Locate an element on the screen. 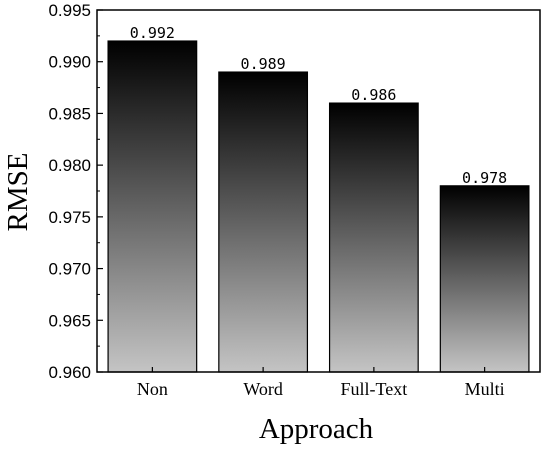 Image resolution: width=550 pixels, height=451 pixels. y-tick-label: 0.965 is located at coordinates (69, 320).